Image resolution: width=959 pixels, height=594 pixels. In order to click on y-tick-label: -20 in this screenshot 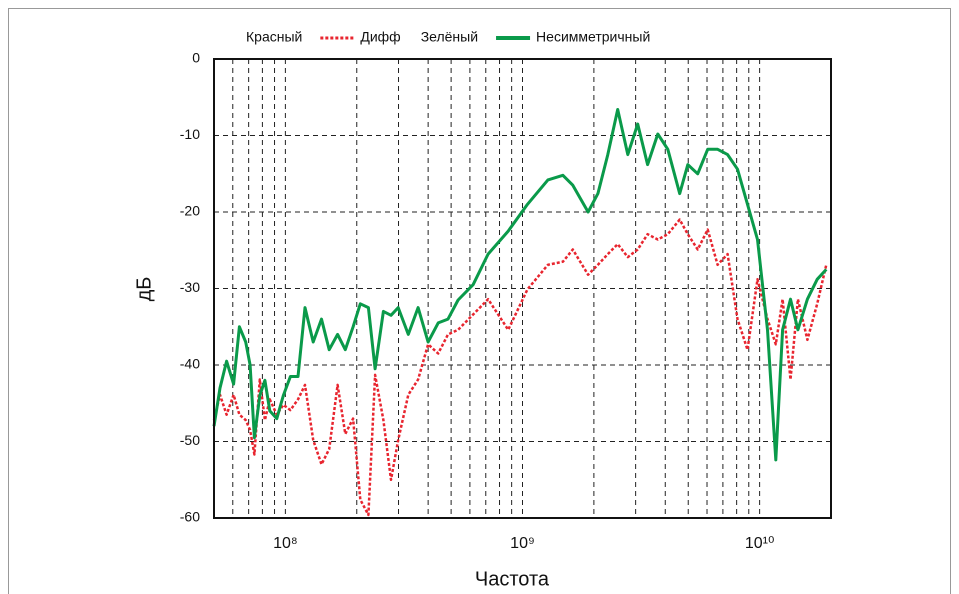, I will do `click(190, 211)`.